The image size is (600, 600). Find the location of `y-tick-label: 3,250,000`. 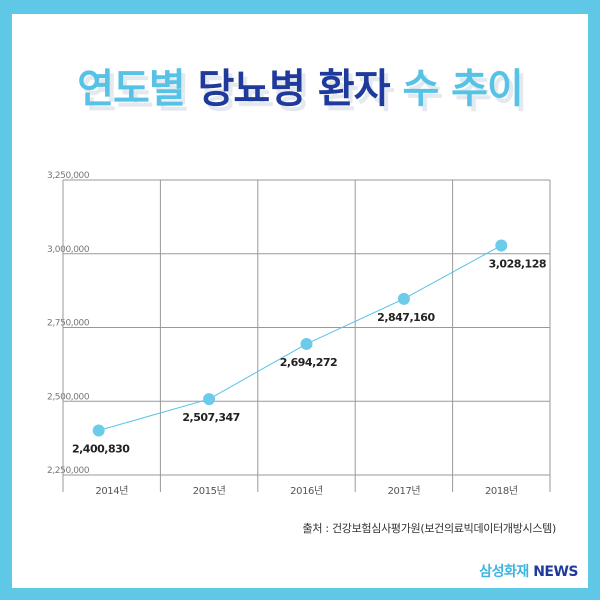

y-tick-label: 3,250,000 is located at coordinates (68, 176).